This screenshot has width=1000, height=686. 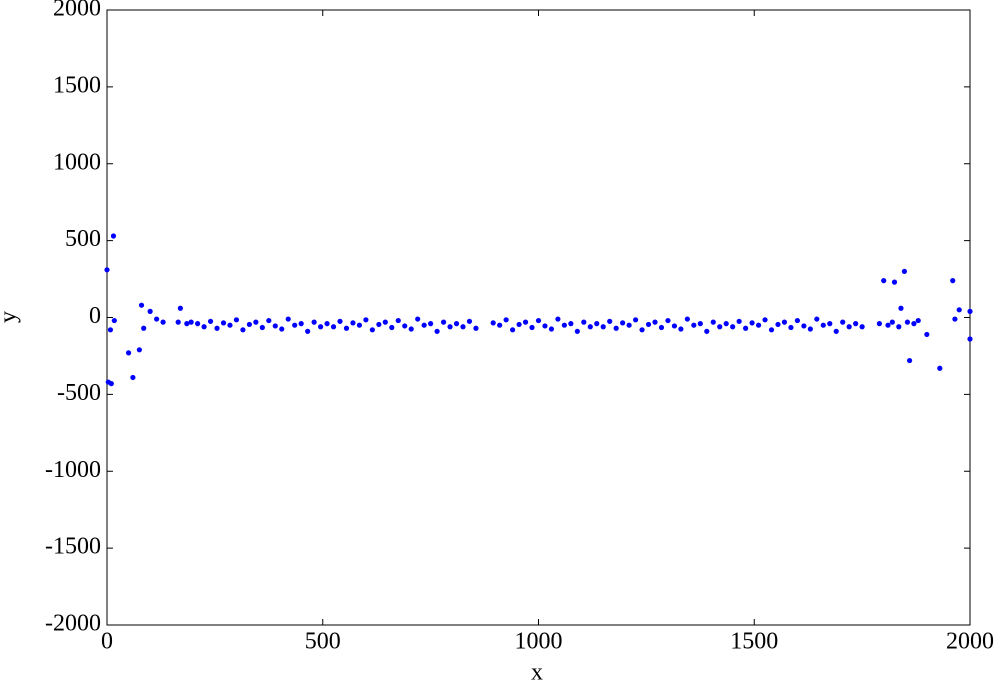 I want to click on y-tick-label: 1000, so click(x=77, y=162).